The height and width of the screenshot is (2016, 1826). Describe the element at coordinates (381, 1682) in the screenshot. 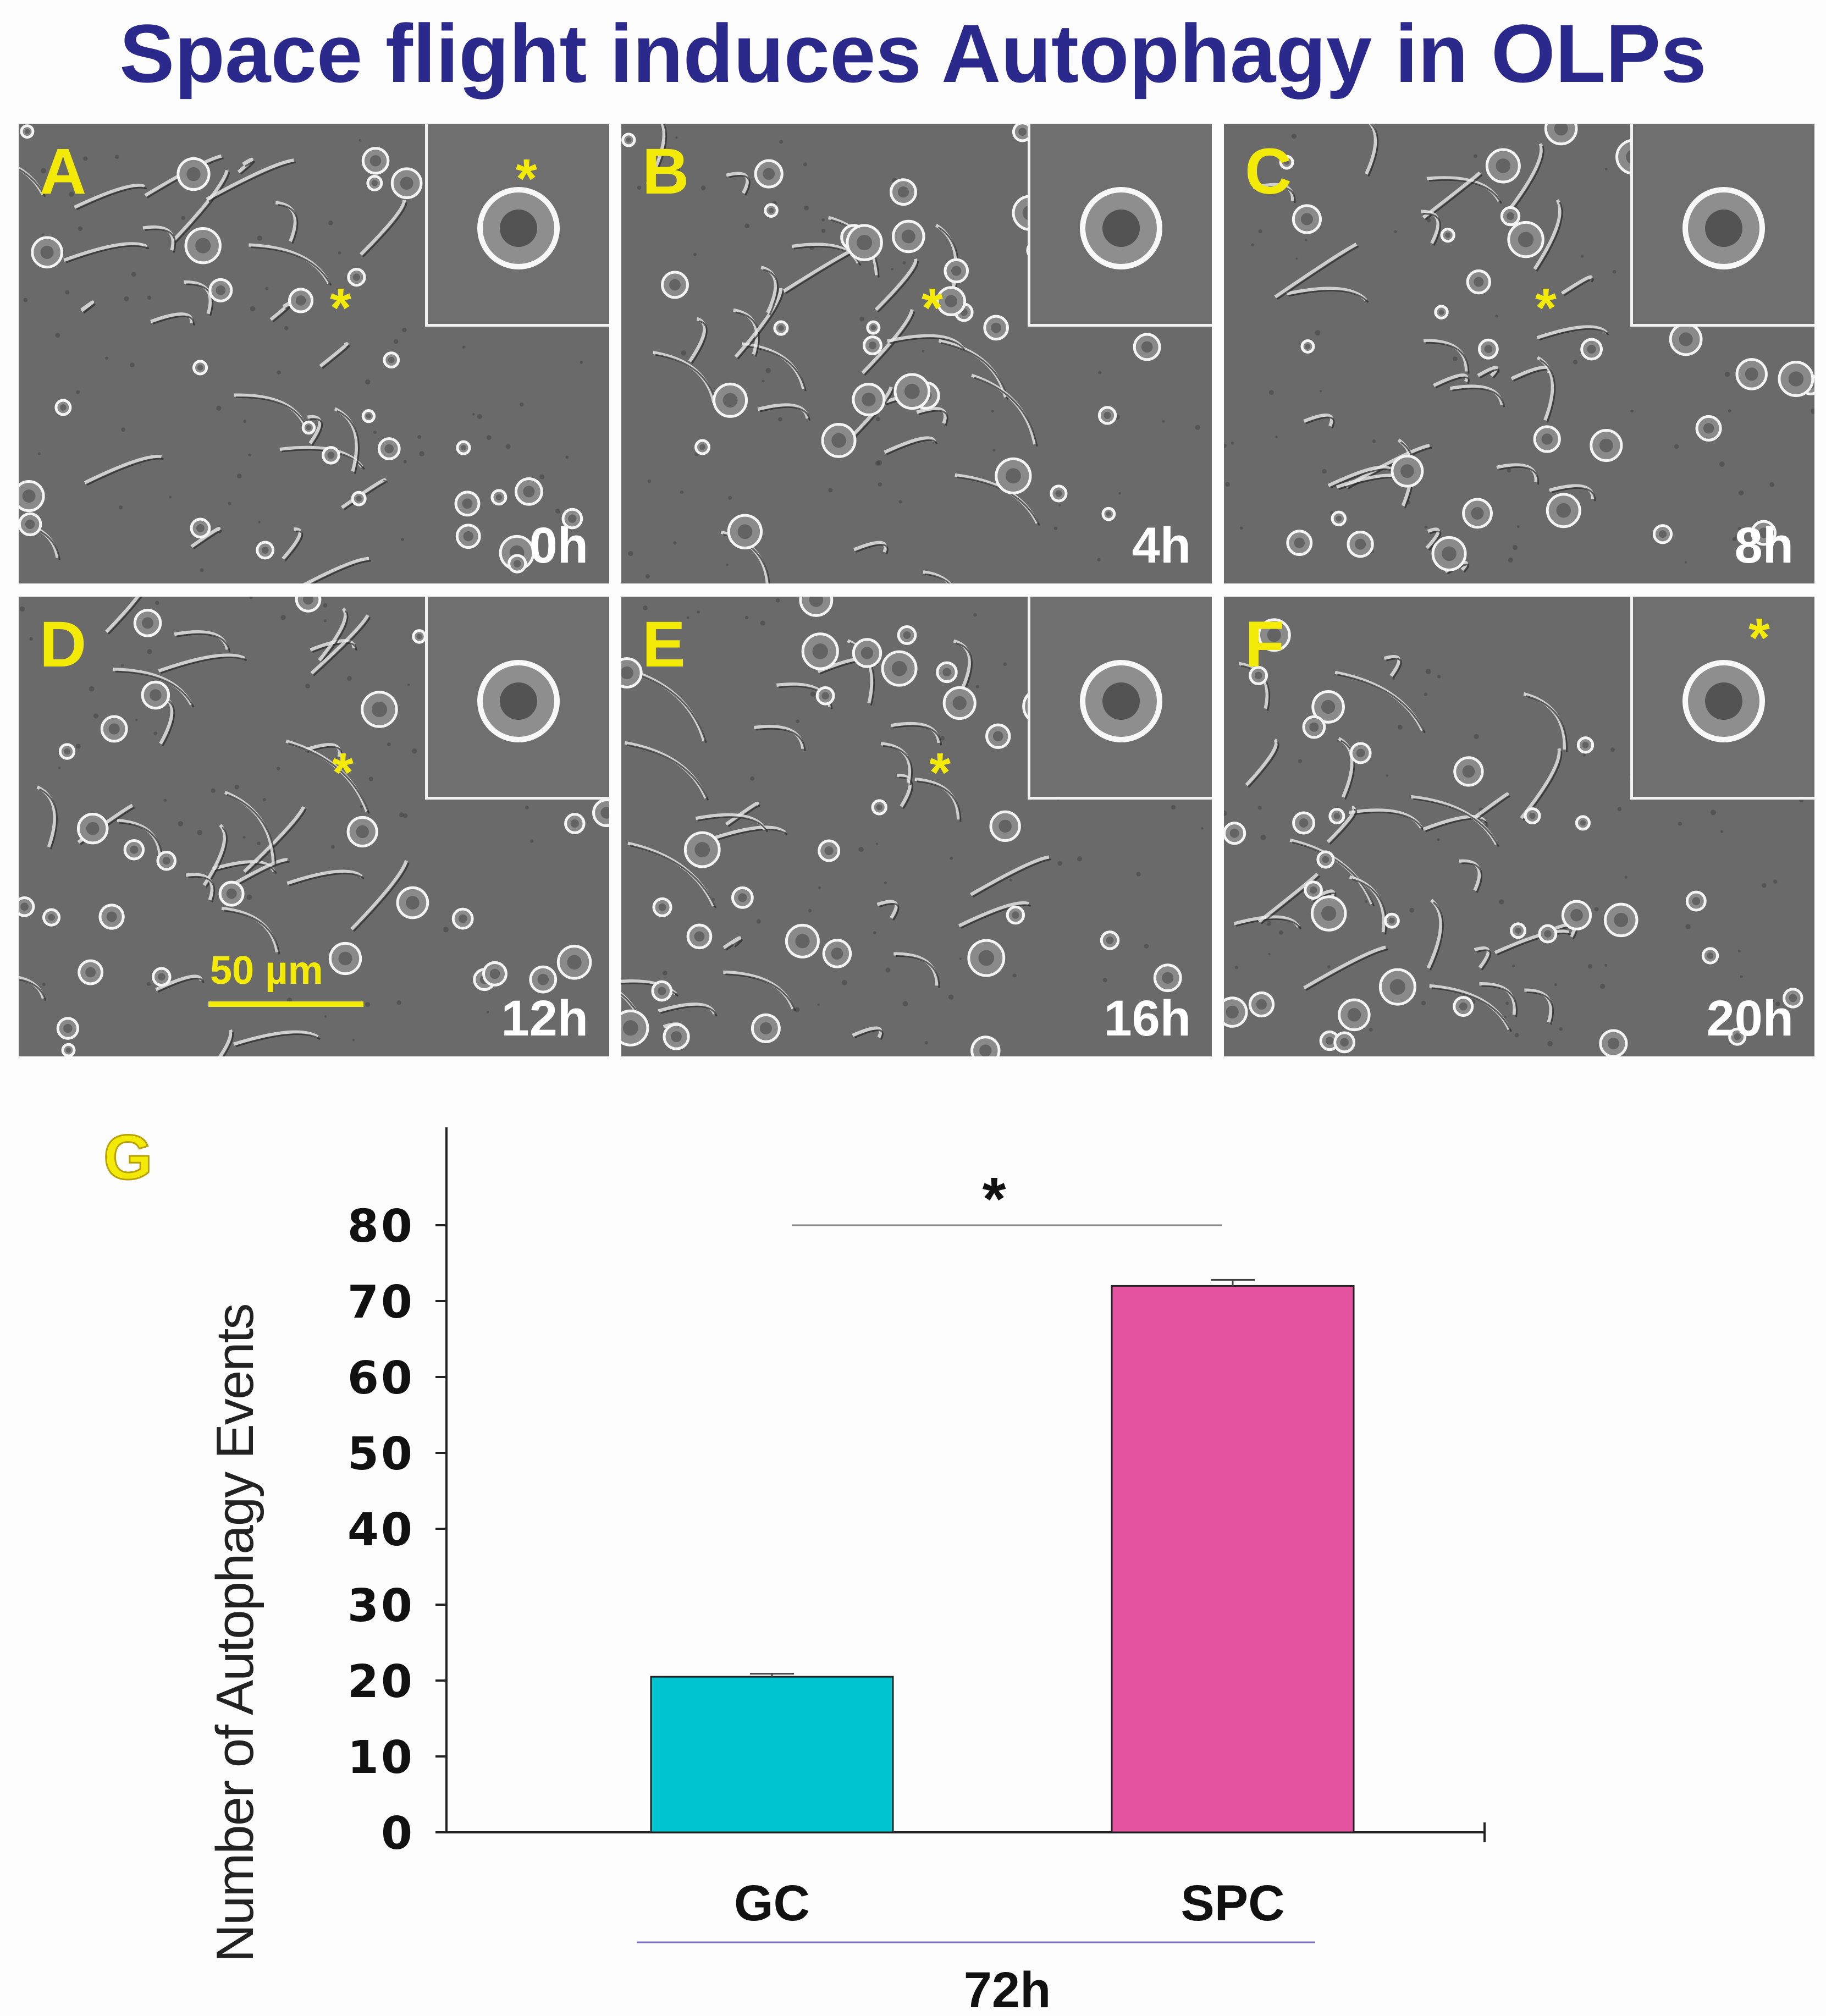

I see `y-tick-label: 20` at that location.